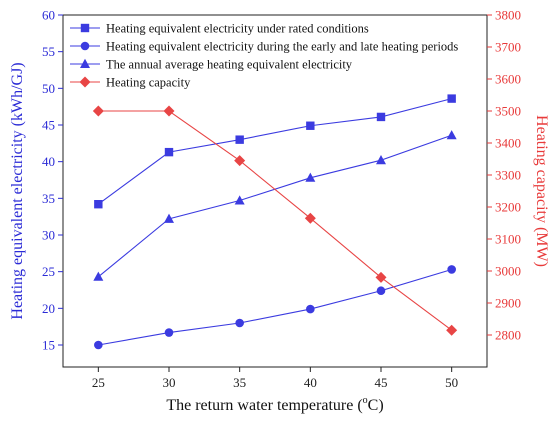  Describe the element at coordinates (48, 125) in the screenshot. I see `y-left-tick-label: 45` at that location.